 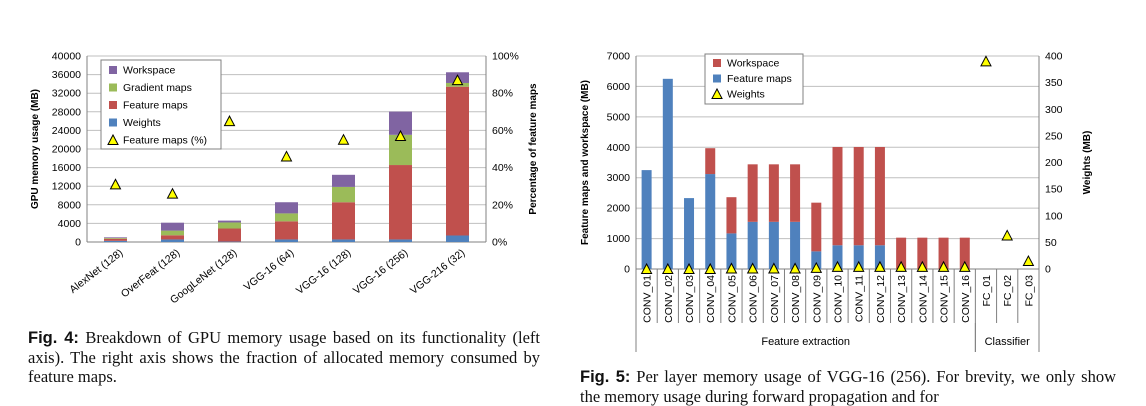 What do you see at coordinates (805, 342) in the screenshot?
I see `group-label: Feature extraction` at bounding box center [805, 342].